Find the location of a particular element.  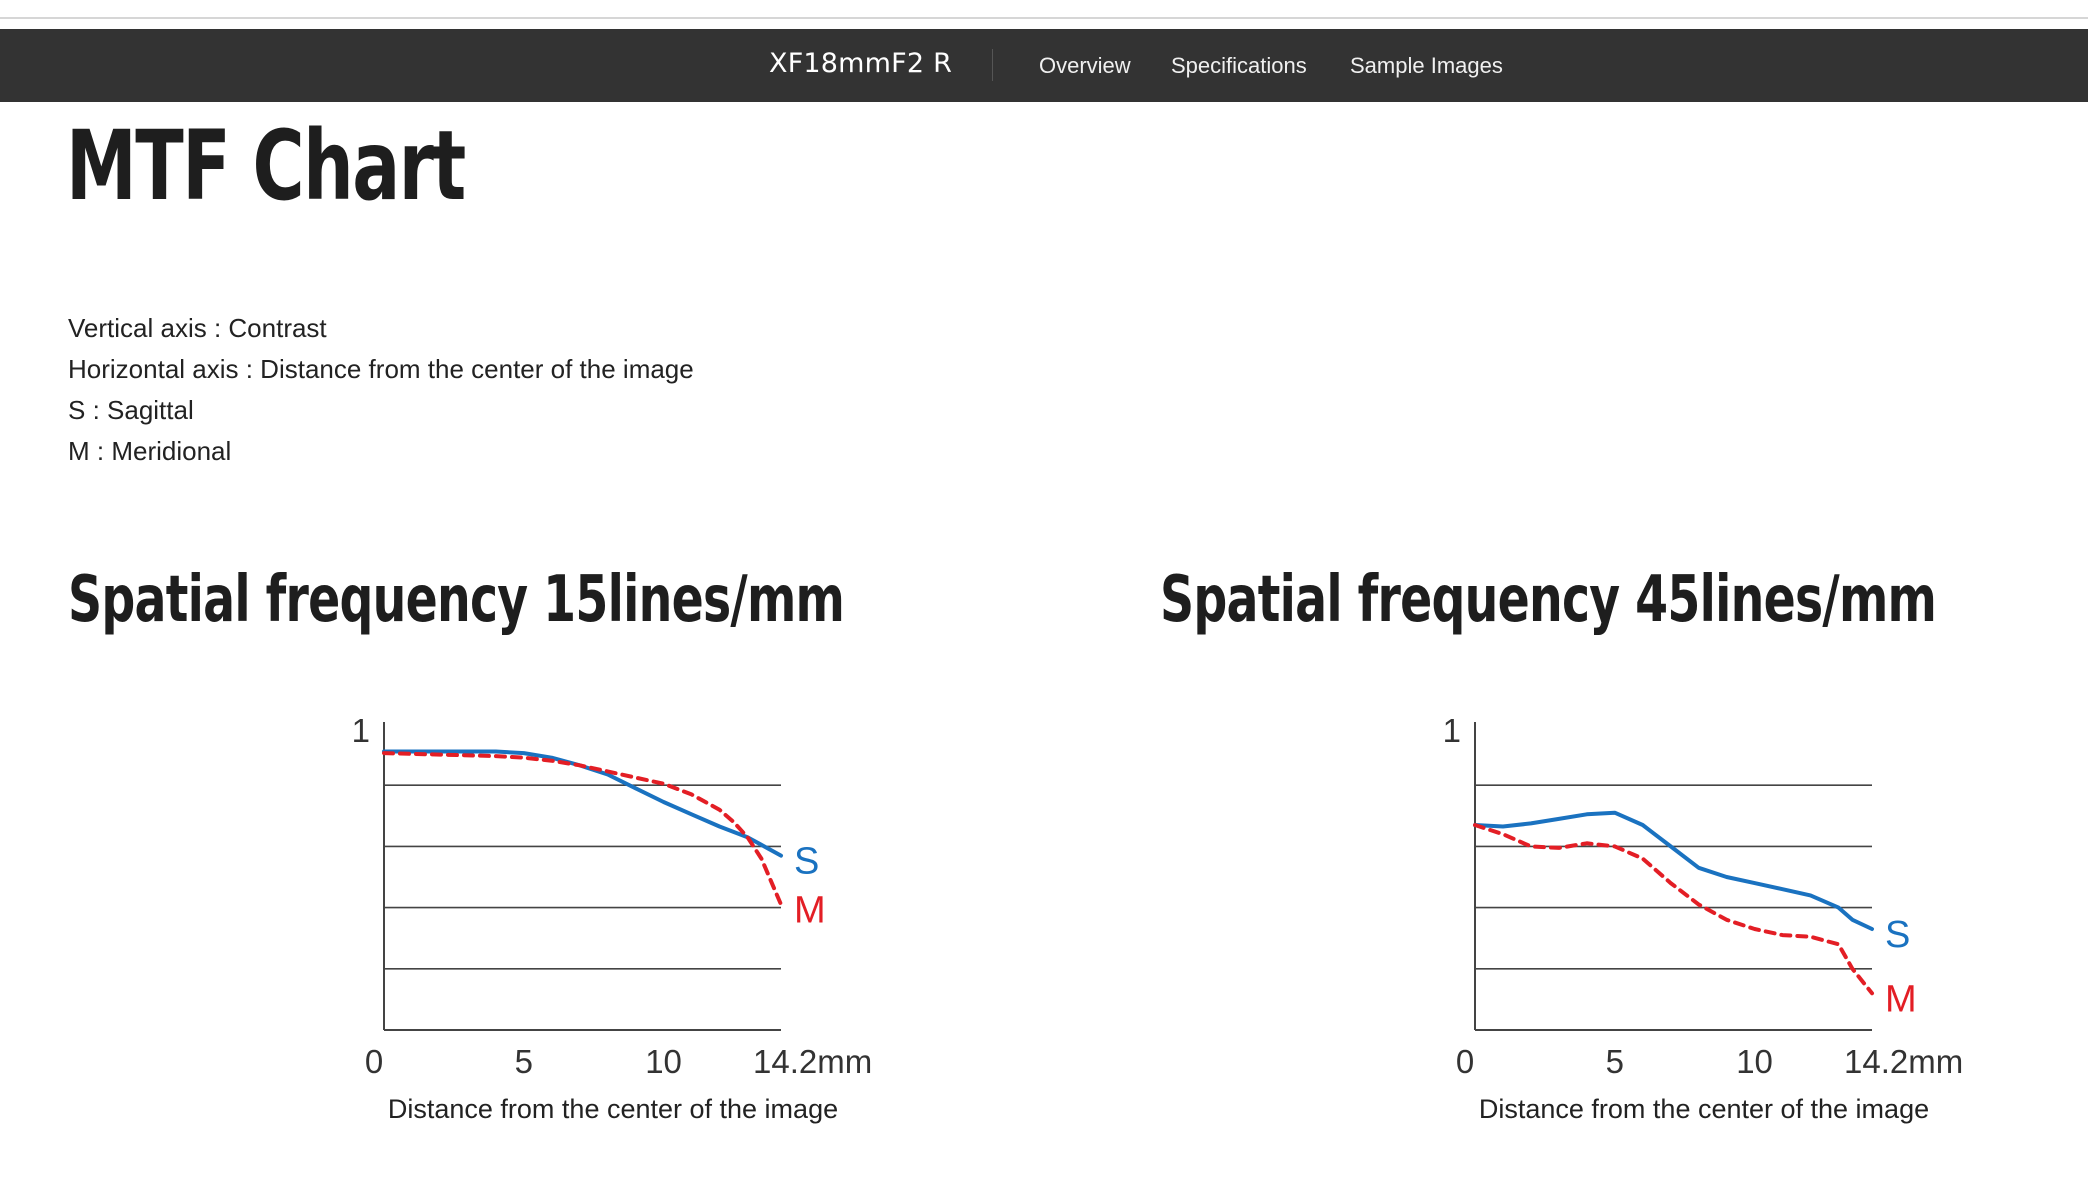

mtf-chart-45: 0 5 10 14.2mm 1 SM is located at coordinates (1703, 896).